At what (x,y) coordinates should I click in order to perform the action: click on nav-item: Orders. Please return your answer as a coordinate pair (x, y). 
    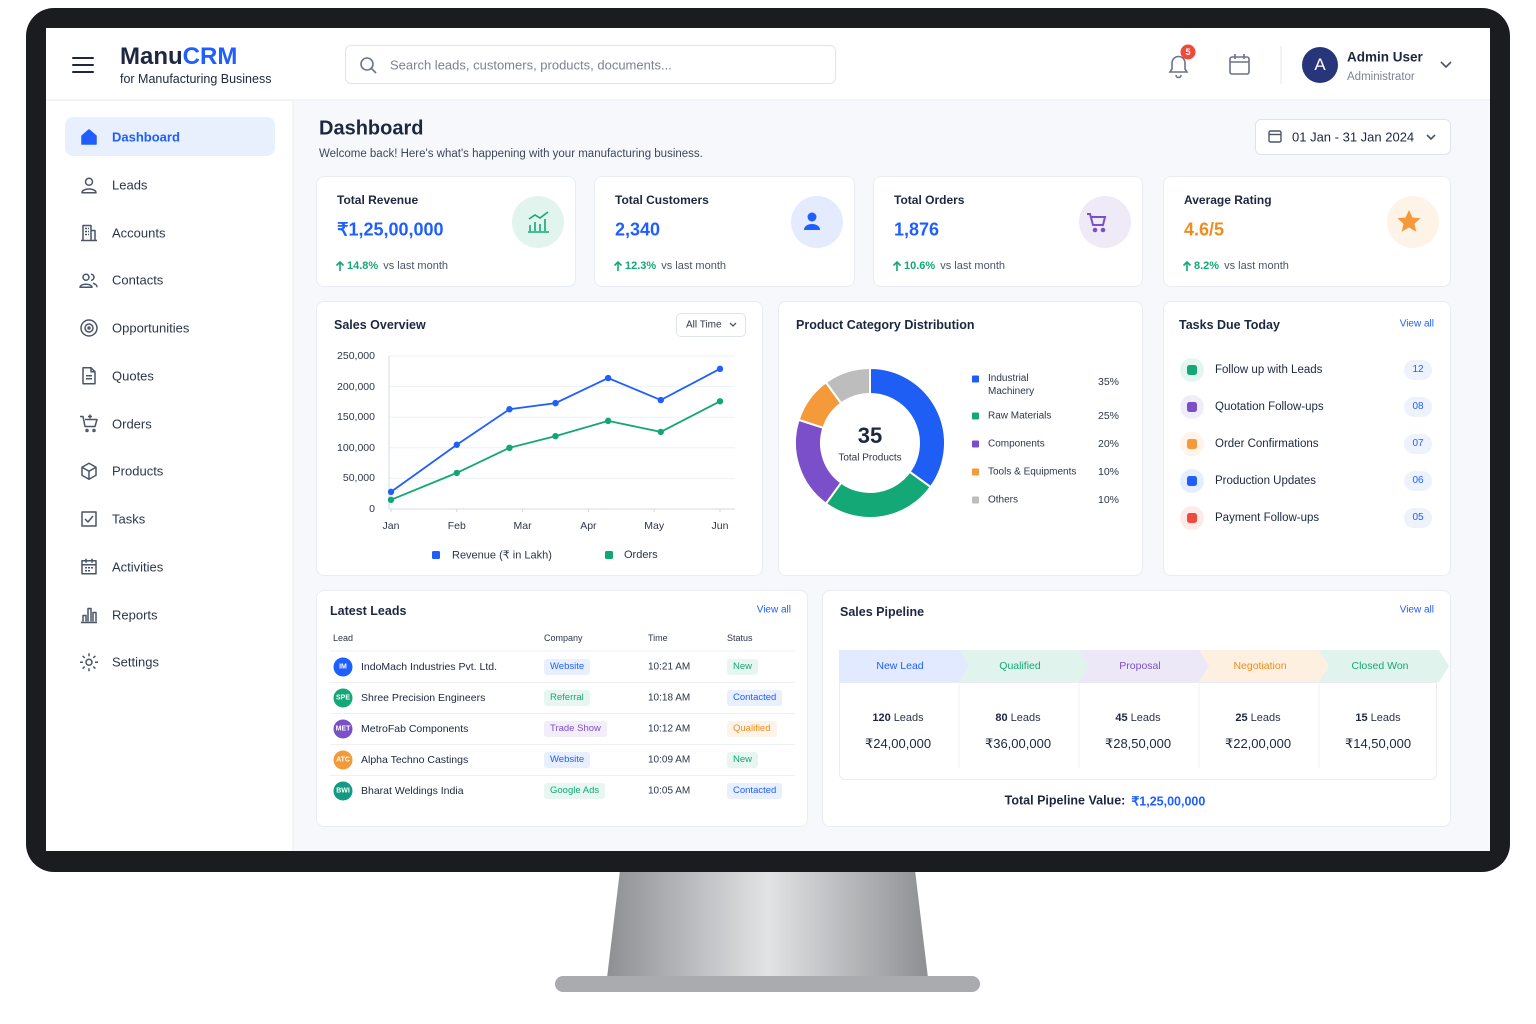
    Looking at the image, I should click on (132, 423).